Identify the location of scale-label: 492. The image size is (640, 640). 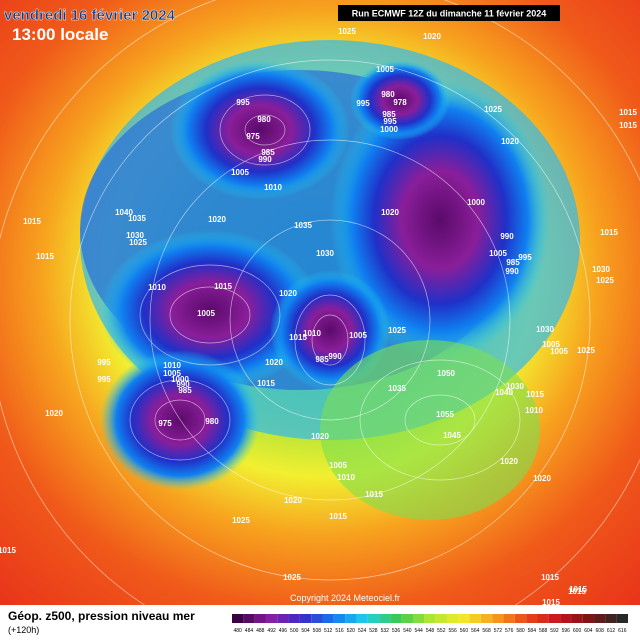
(271, 631).